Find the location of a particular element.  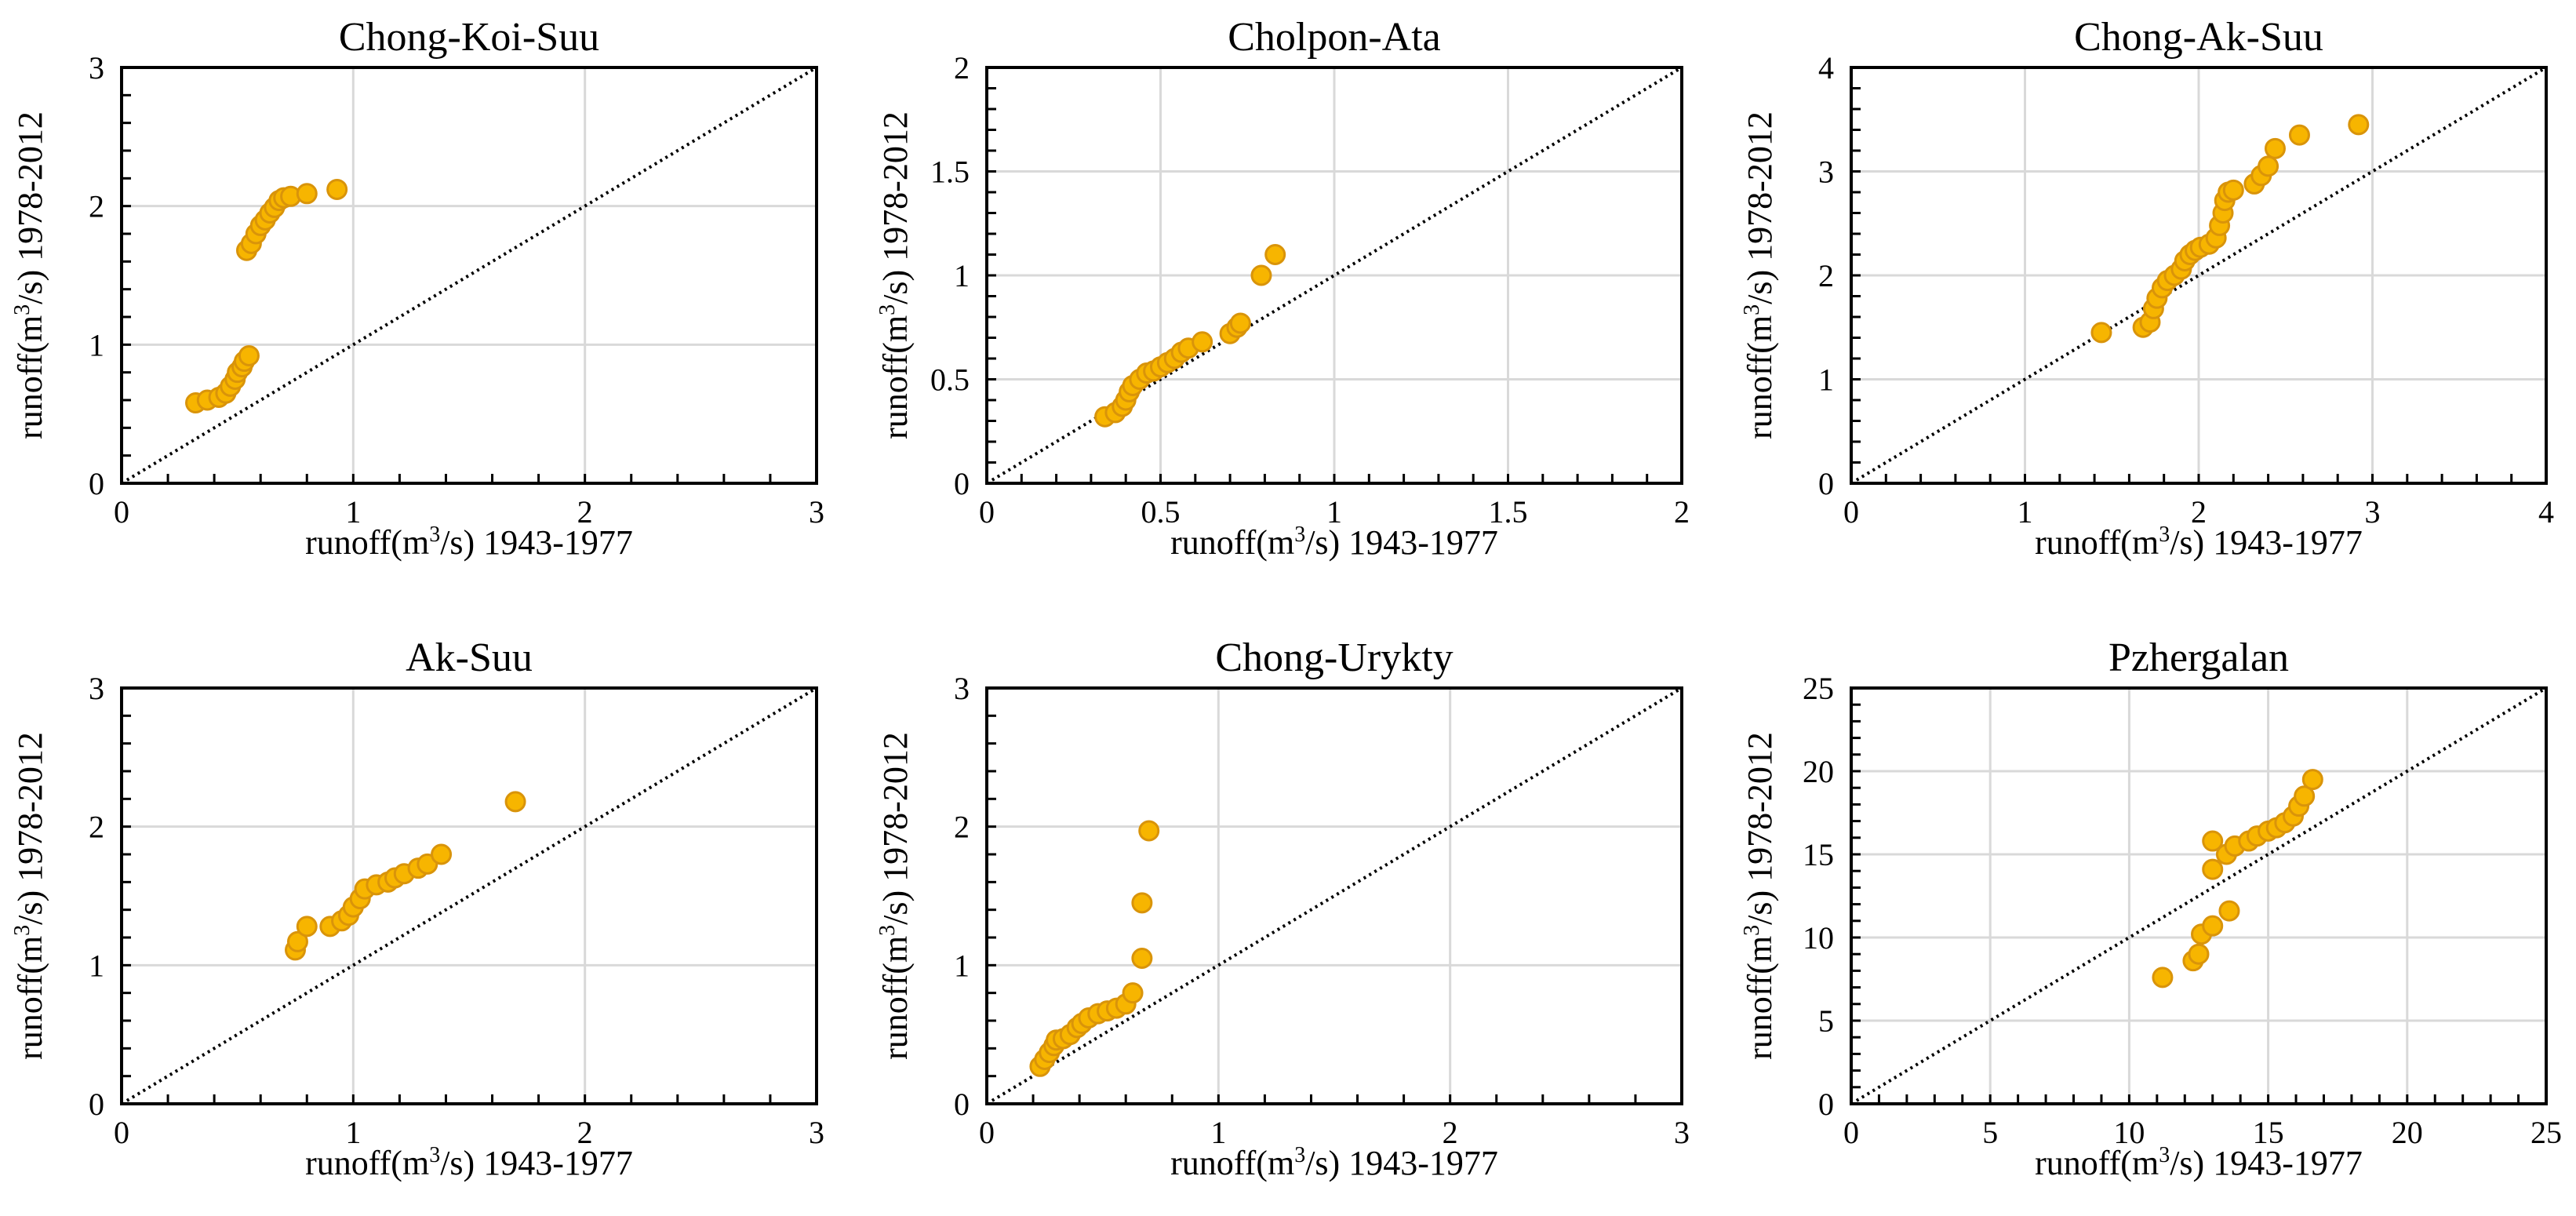

x-tick-label: 4 is located at coordinates (2546, 512).